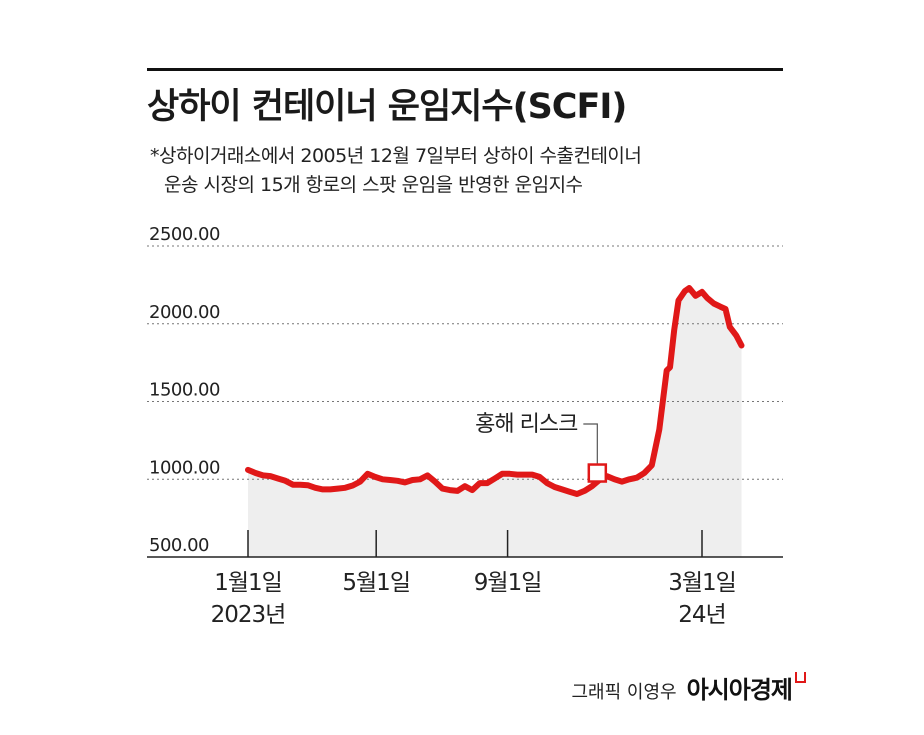  Describe the element at coordinates (373, 185) in the screenshot. I see `note-line-2: 운송 시장의 15개 항로의 스팟 운임을 반영한 운임지수` at that location.